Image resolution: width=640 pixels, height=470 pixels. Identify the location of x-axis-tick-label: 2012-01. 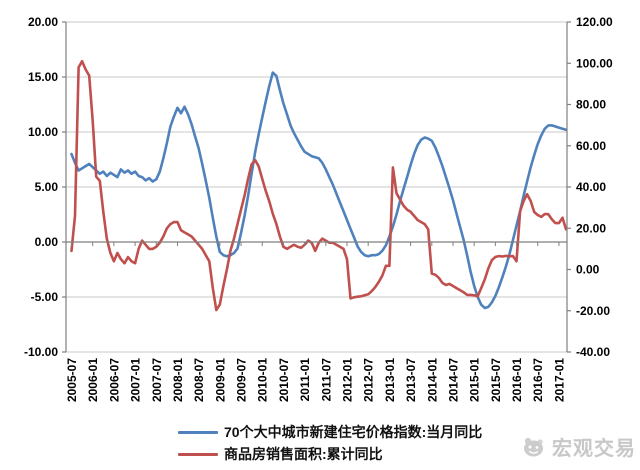
(348, 380).